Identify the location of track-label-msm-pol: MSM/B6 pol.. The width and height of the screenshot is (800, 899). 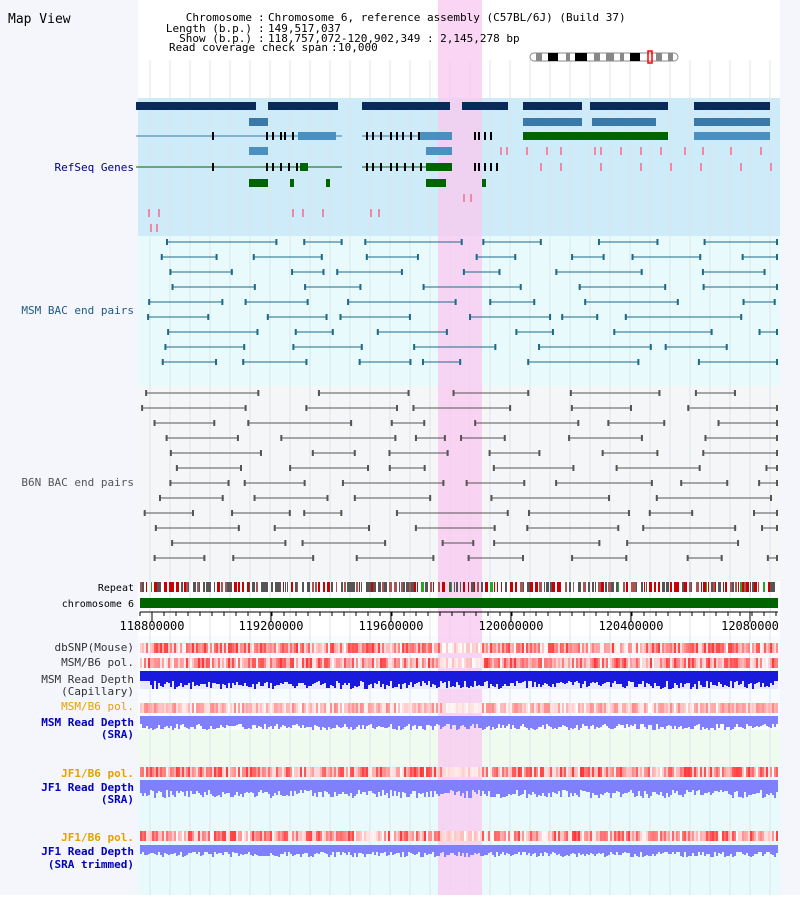
(97, 662).